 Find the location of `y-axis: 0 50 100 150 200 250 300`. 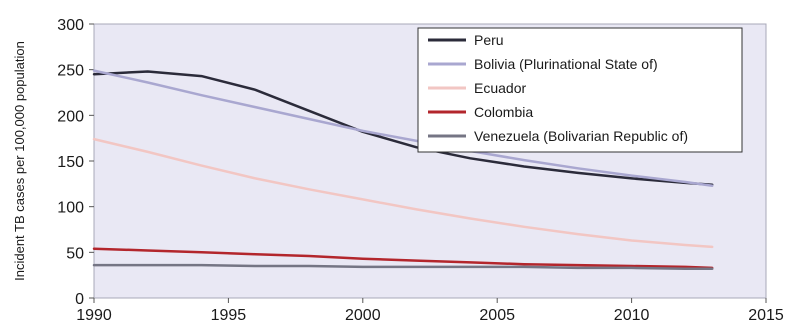

y-axis: 0 50 100 150 200 250 300 is located at coordinates (75, 162).